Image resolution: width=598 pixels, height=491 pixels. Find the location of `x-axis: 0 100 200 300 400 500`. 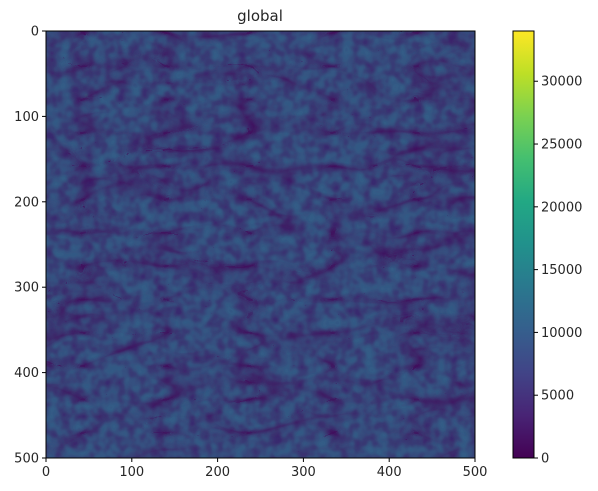

x-axis: 0 100 200 300 400 500 is located at coordinates (265, 469).